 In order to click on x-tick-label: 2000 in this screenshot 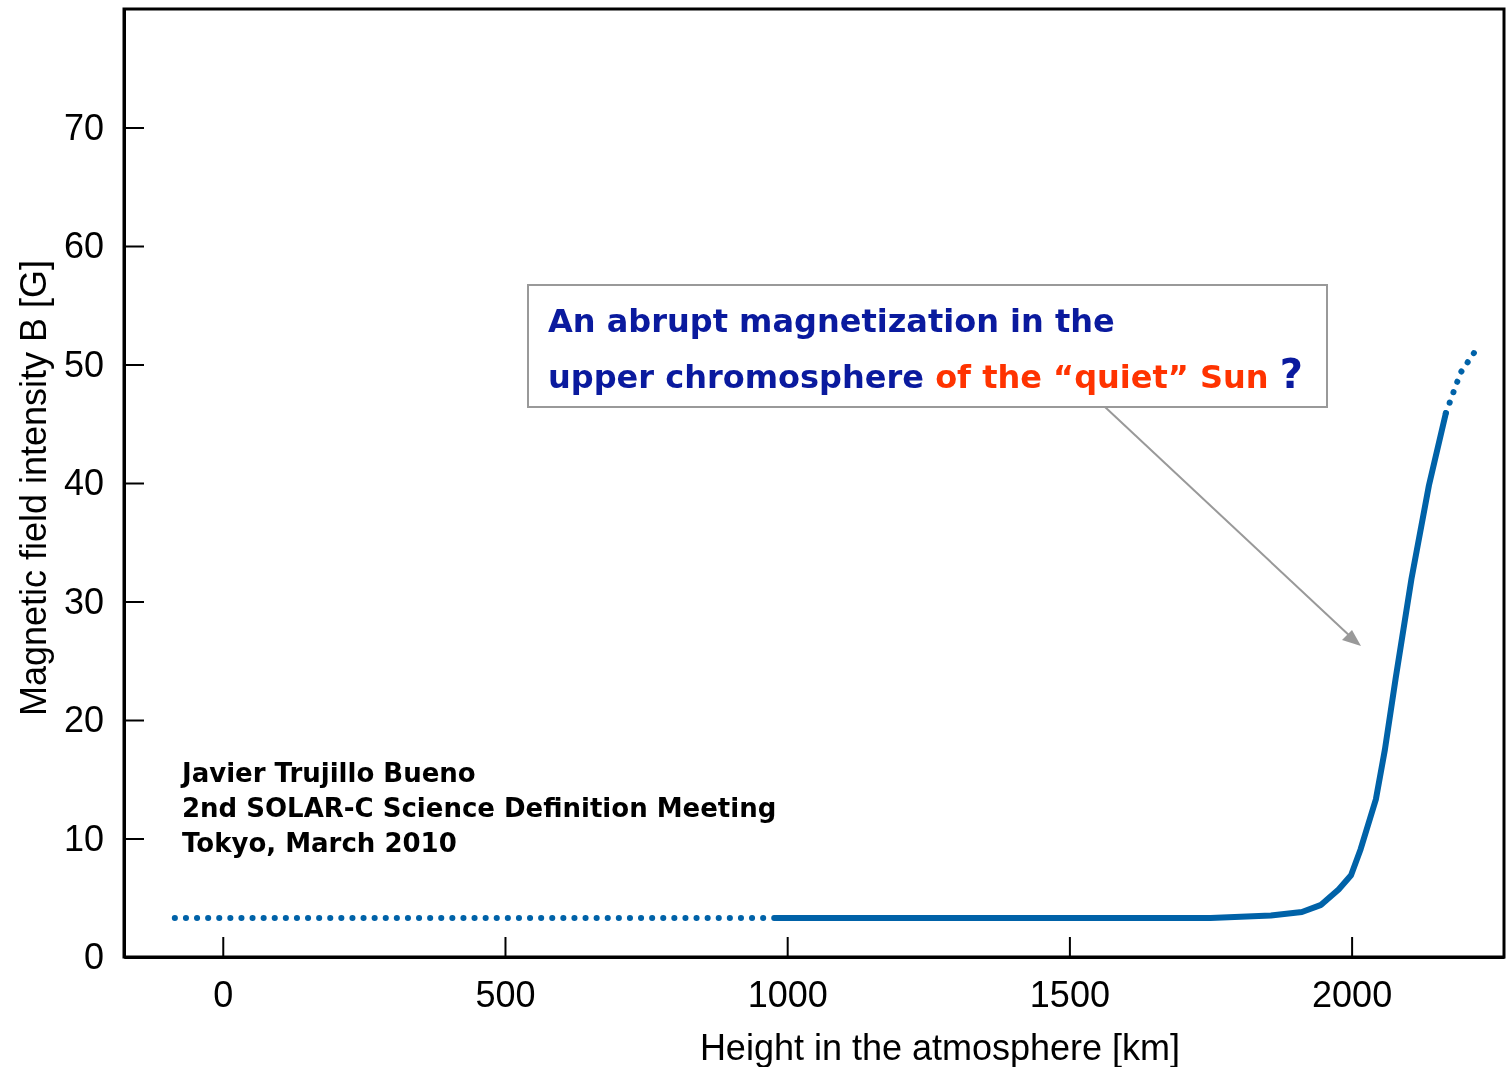, I will do `click(1352, 994)`.